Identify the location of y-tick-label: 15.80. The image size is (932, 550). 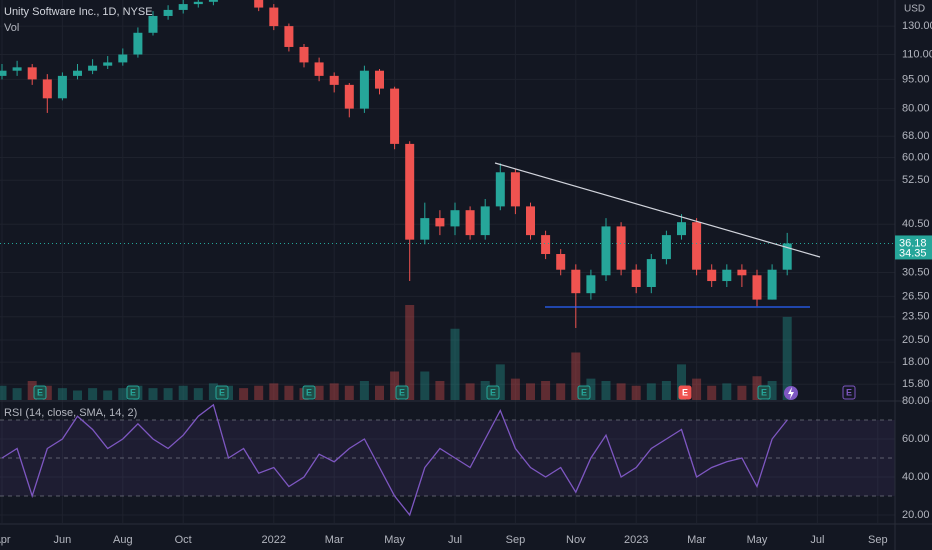
(916, 384).